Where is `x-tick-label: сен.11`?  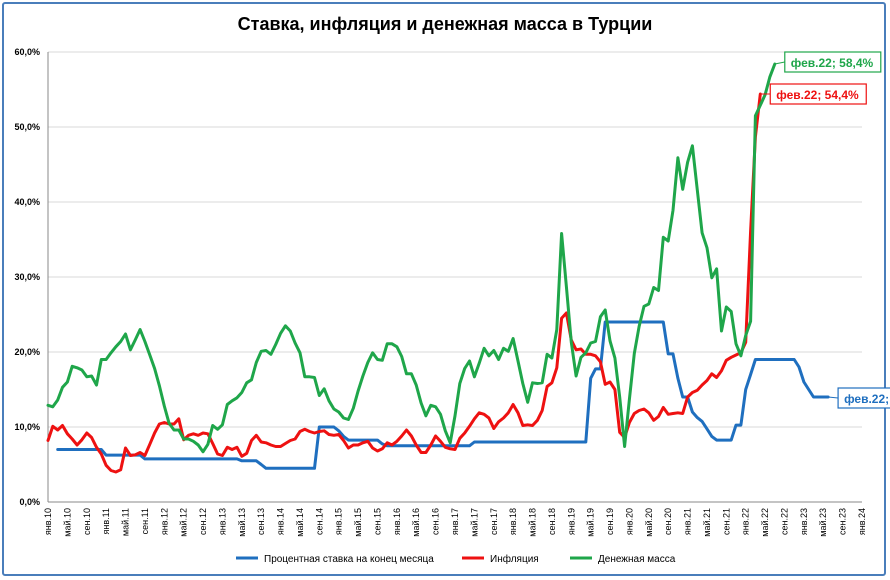 x-tick-label: сен.11 is located at coordinates (145, 521).